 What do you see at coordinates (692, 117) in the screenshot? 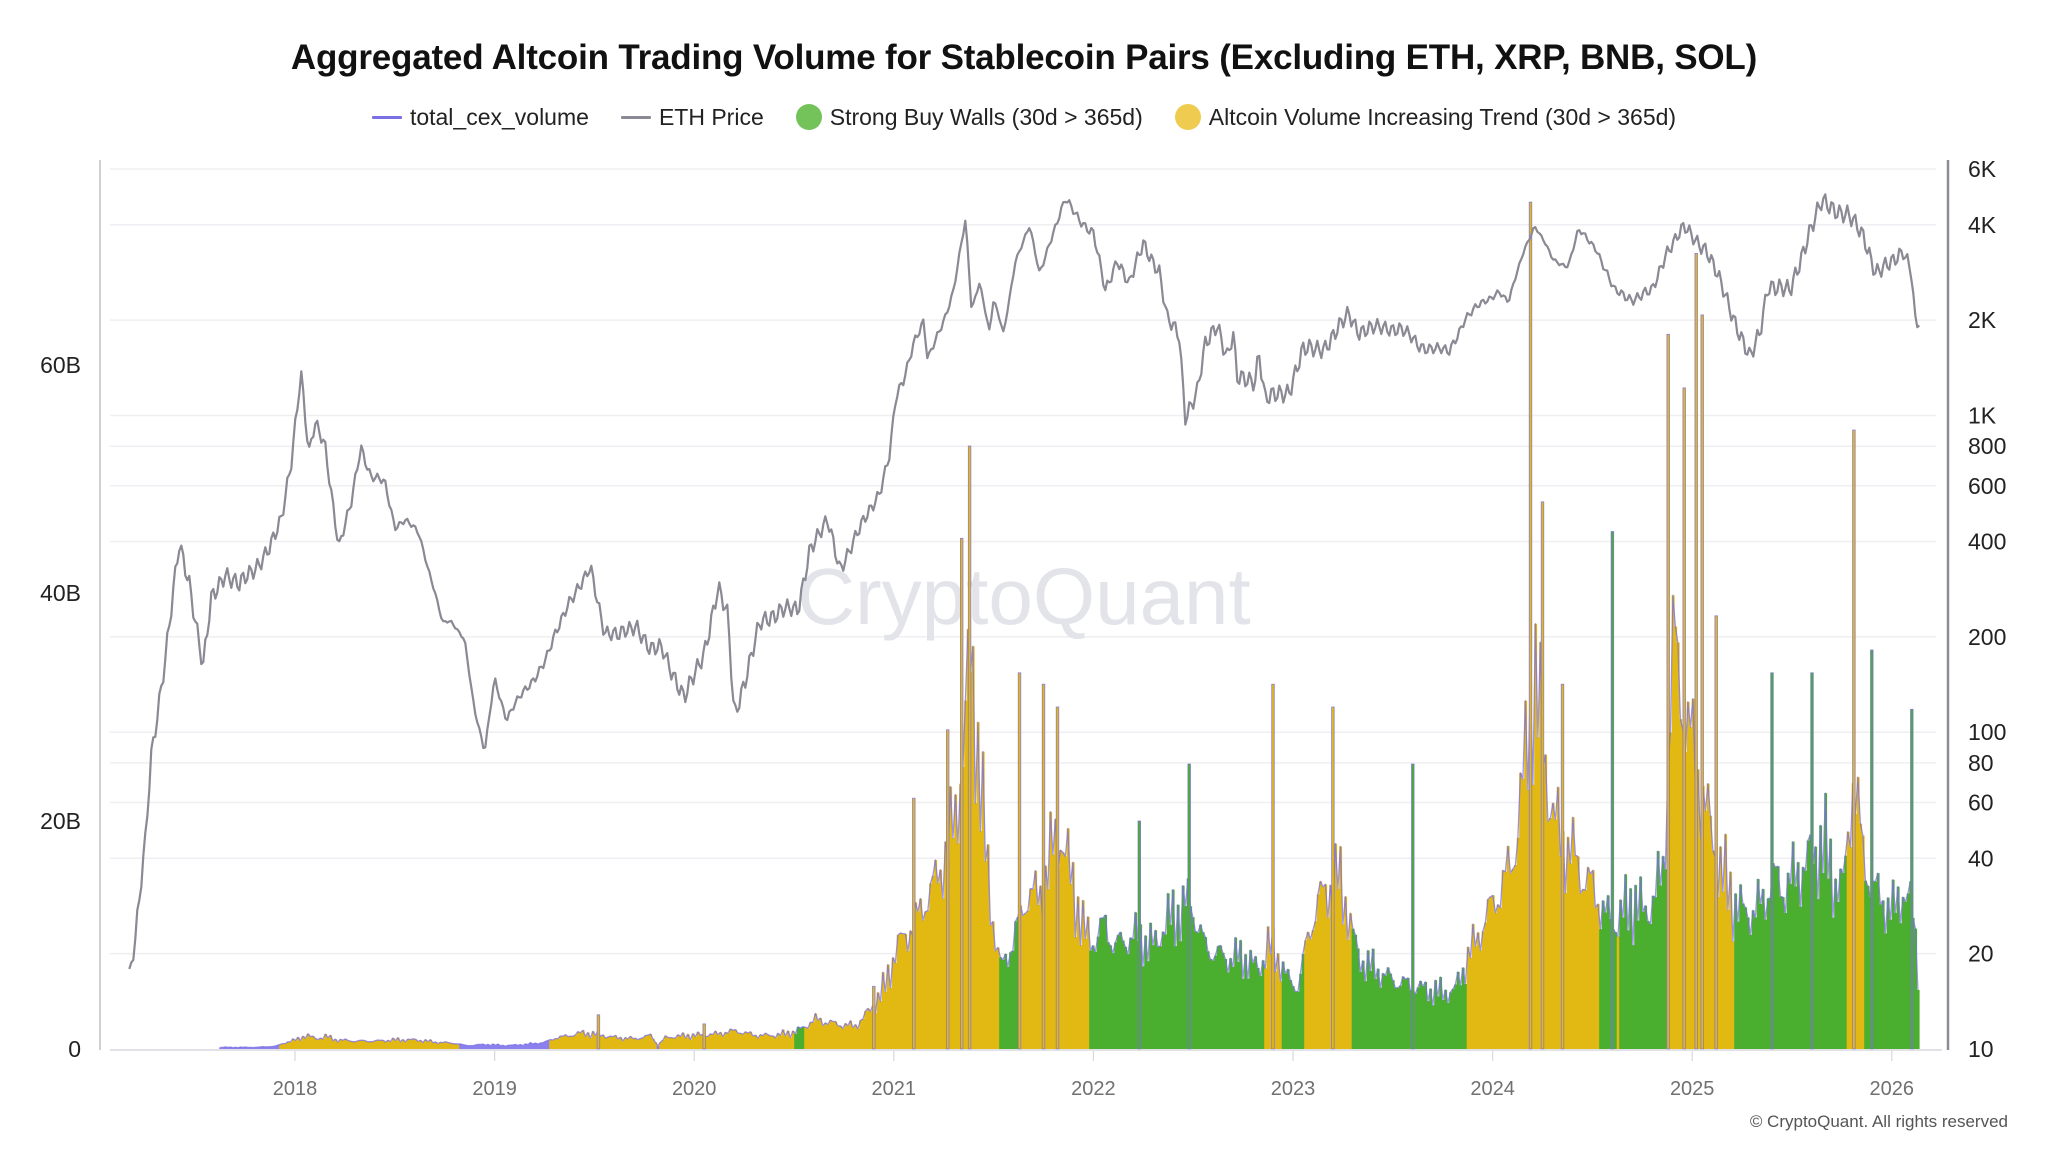
I see `legend-item-eth-price: ETH Price` at bounding box center [692, 117].